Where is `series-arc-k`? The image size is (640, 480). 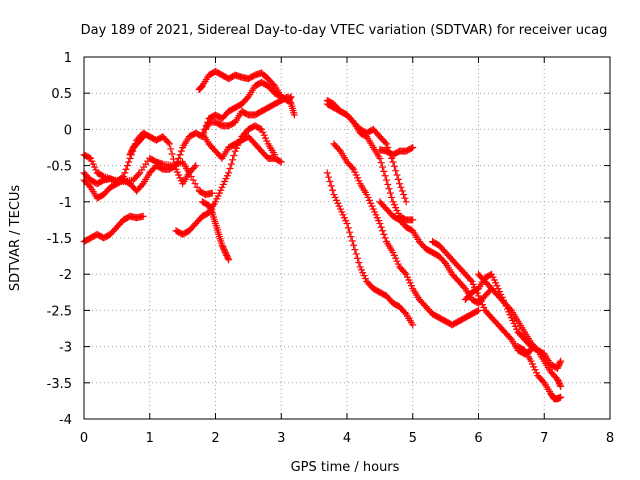
series-arc-k is located at coordinates (215, 231).